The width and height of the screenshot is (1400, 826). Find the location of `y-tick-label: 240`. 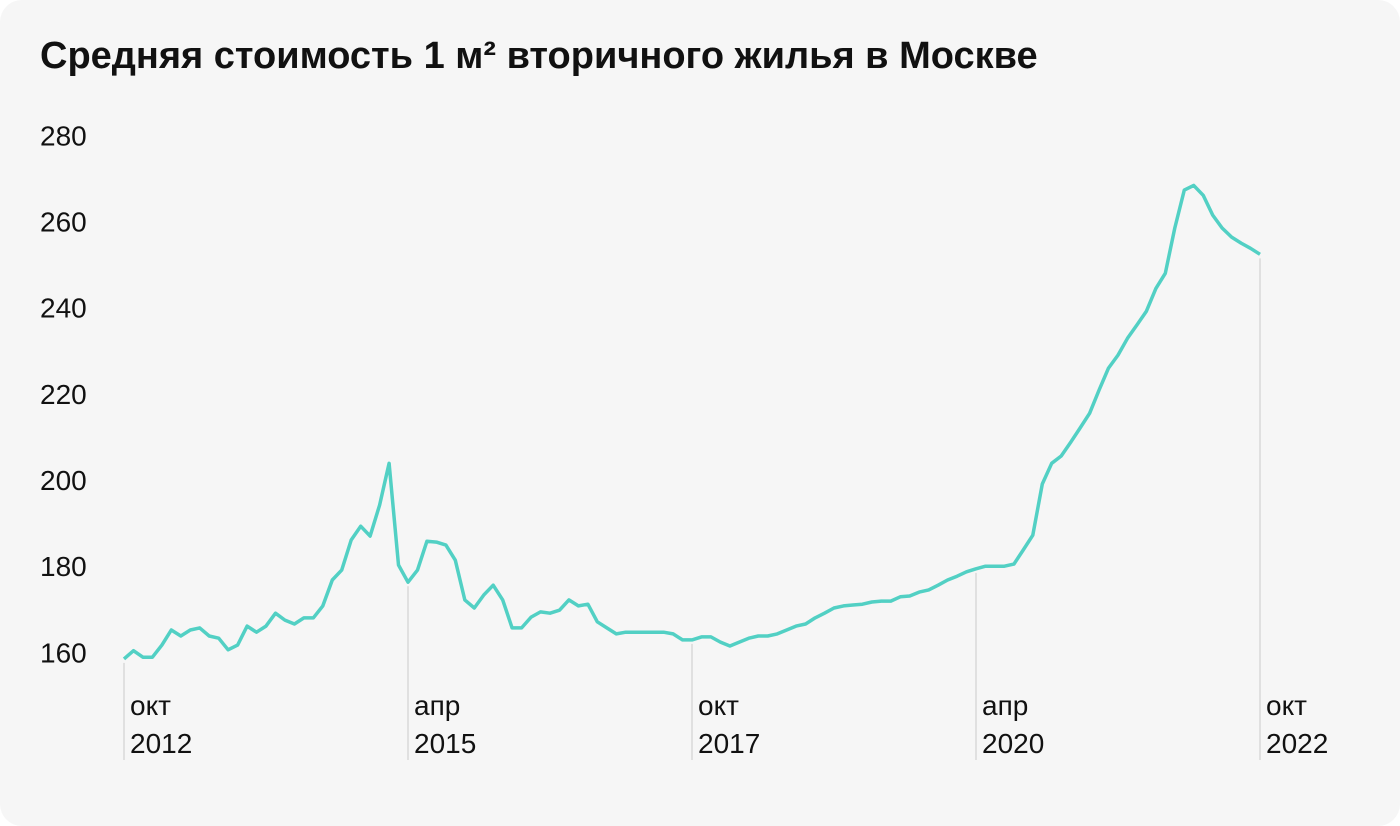

y-tick-label: 240 is located at coordinates (63, 308).